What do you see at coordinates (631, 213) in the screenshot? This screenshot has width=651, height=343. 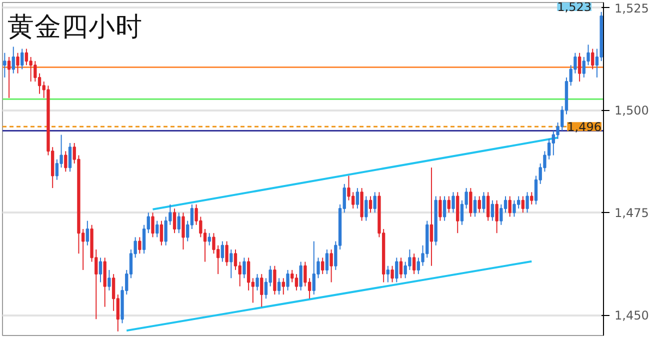 I see `y-tick-label: 1,475` at bounding box center [631, 213].